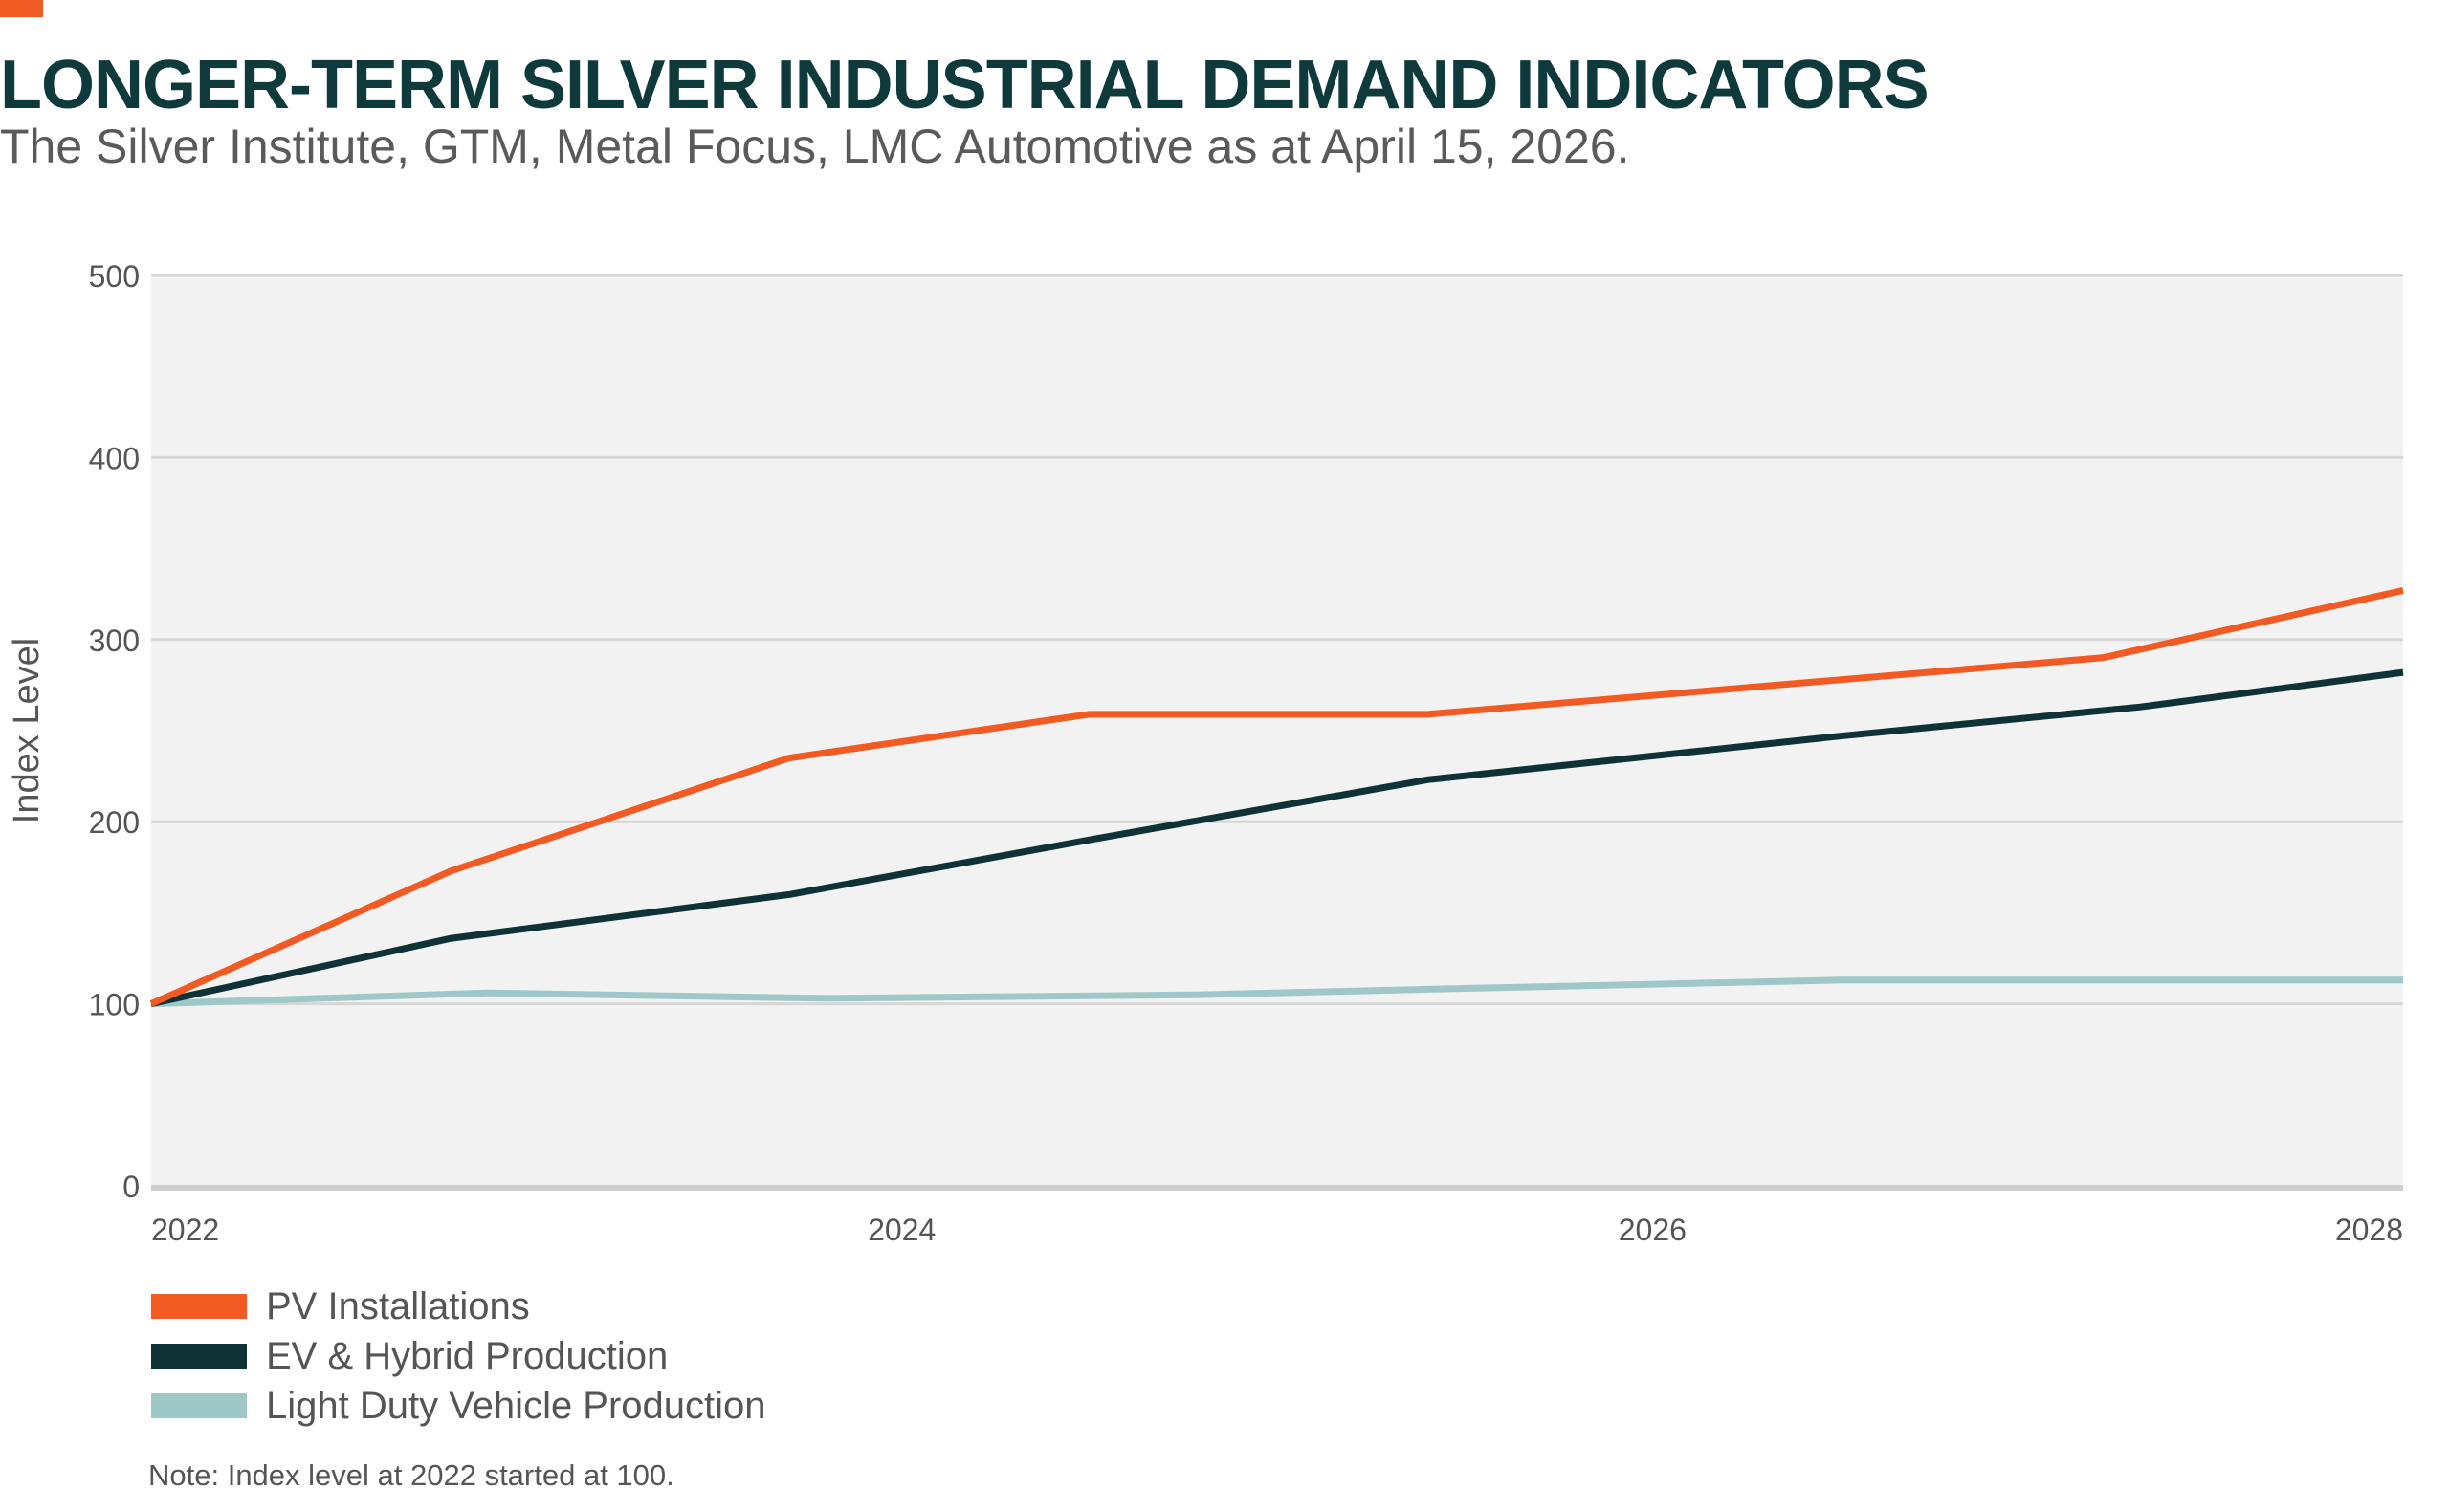 The height and width of the screenshot is (1512, 2449). I want to click on y-tick-label: 200, so click(115, 822).